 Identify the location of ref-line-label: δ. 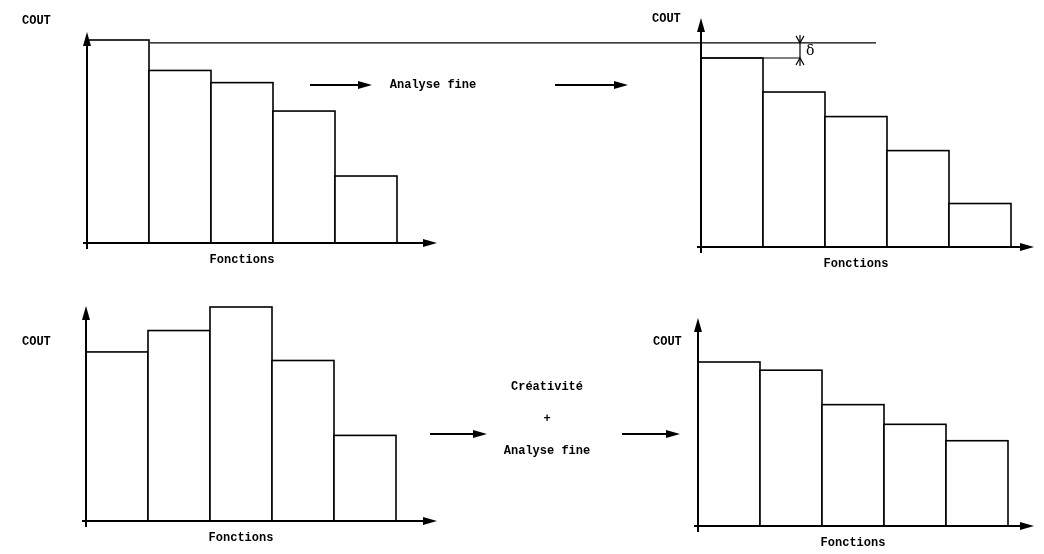
(810, 50).